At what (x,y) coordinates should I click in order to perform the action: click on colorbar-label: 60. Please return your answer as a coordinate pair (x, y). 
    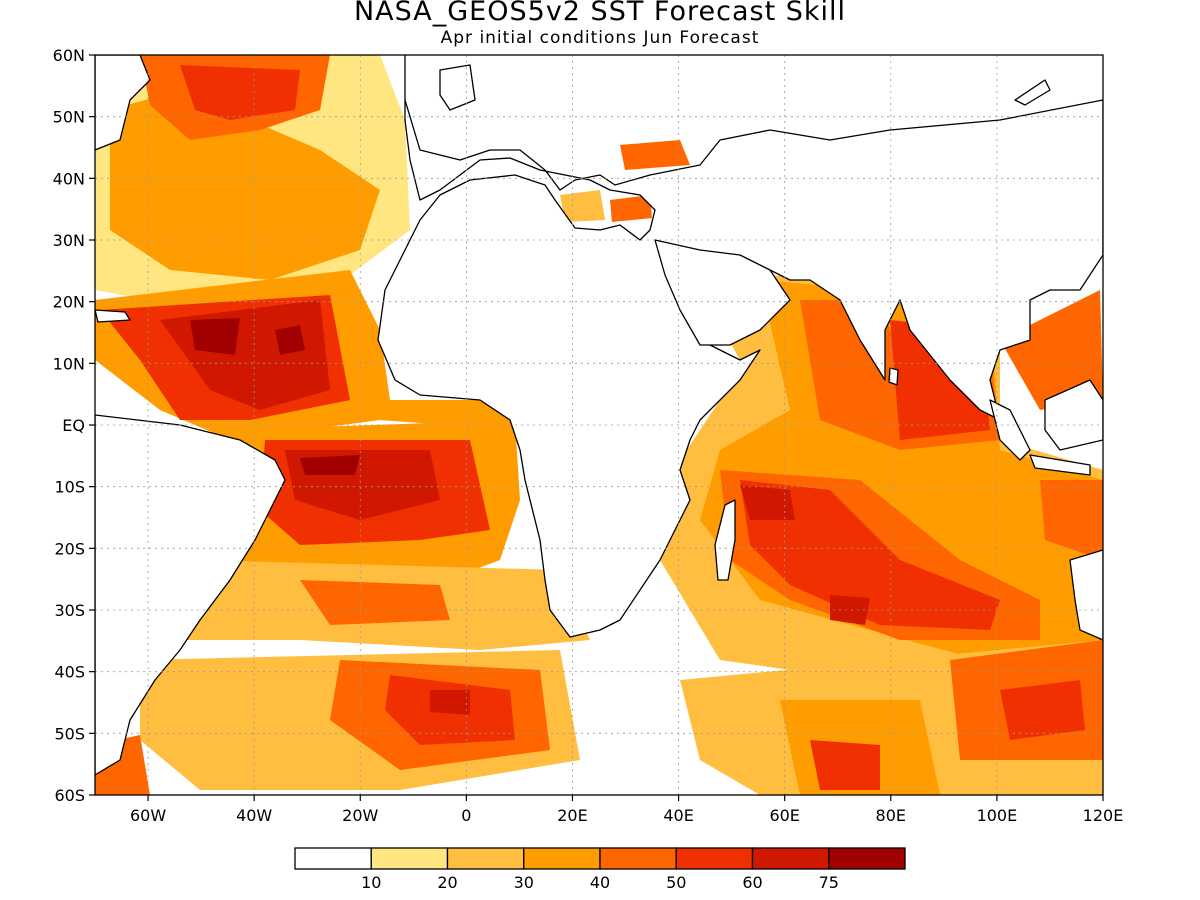
    Looking at the image, I should click on (752, 882).